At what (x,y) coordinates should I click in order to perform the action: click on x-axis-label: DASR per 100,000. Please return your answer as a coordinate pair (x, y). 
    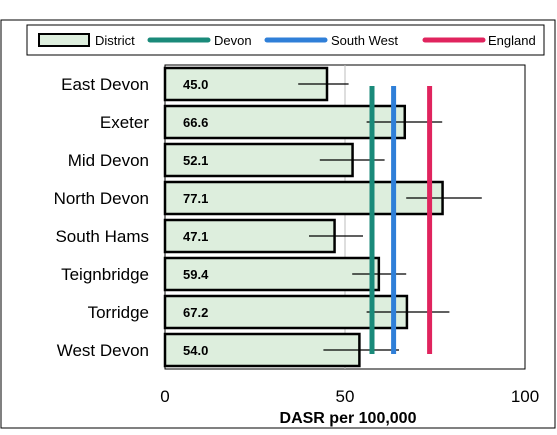
    Looking at the image, I should click on (348, 418).